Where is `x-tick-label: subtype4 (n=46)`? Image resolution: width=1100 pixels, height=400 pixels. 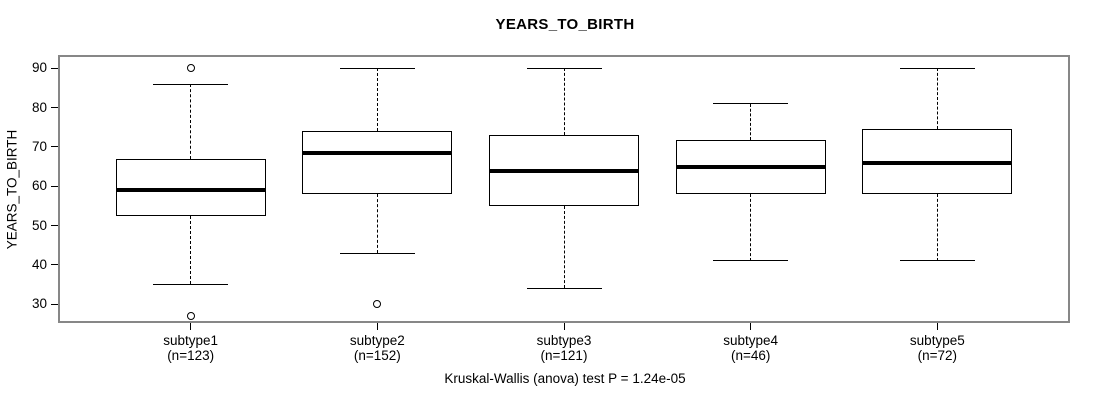
x-tick-label: subtype4 (n=46) is located at coordinates (751, 348).